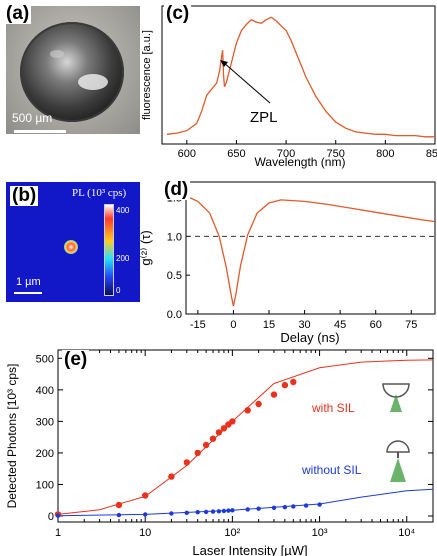  I want to click on saturation-ytick-label: 200, so click(45, 454).